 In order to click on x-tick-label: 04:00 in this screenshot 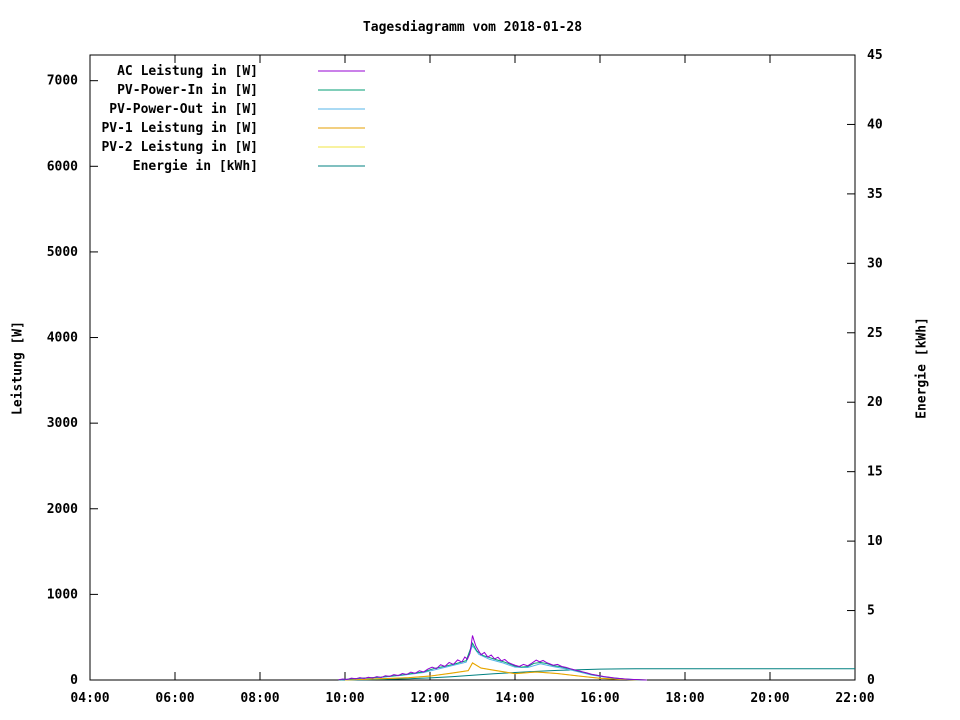, I will do `click(89, 698)`.